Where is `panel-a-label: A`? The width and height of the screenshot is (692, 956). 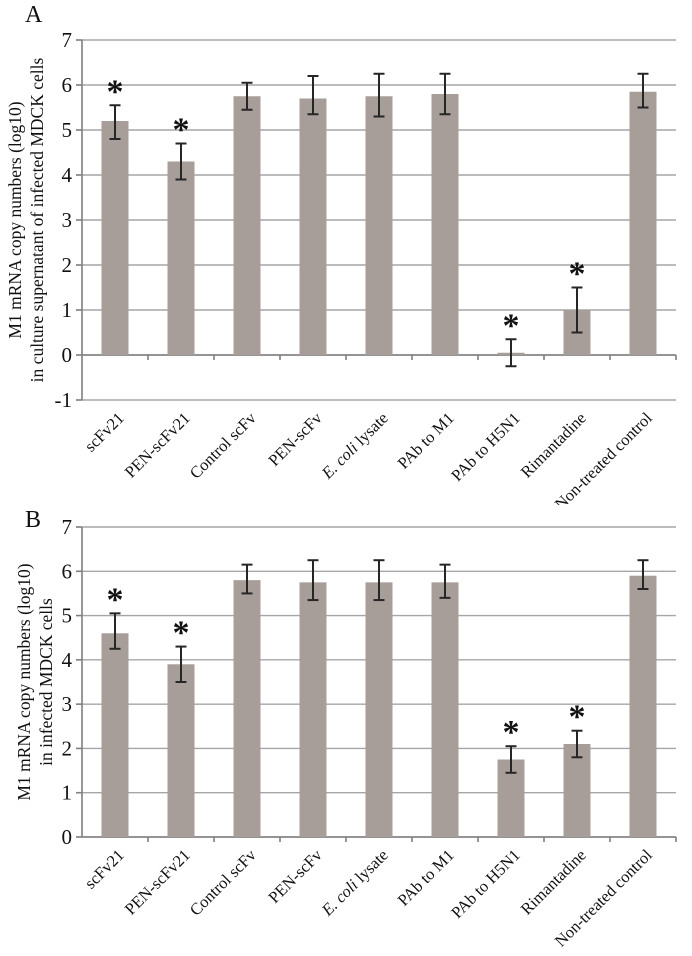
panel-a-label: A is located at coordinates (34, 15).